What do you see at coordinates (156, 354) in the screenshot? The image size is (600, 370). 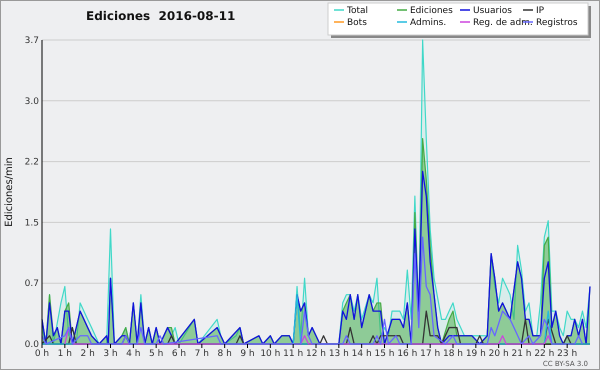 I see `x-tick-label: 5 h` at bounding box center [156, 354].